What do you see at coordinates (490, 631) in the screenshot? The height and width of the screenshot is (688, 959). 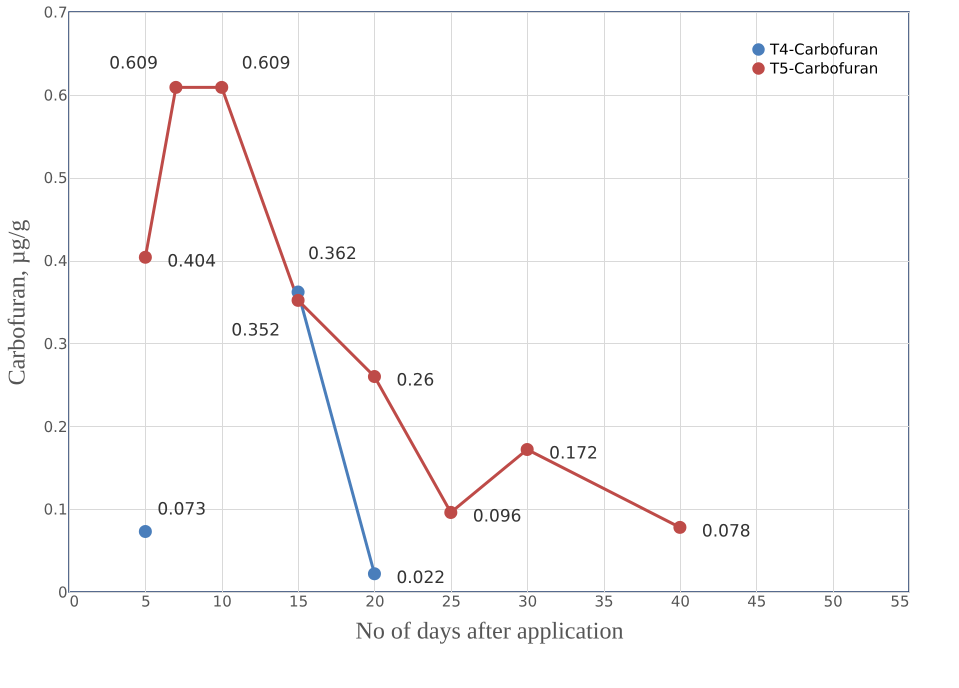 I see `x-axis-title: No of days after application` at bounding box center [490, 631].